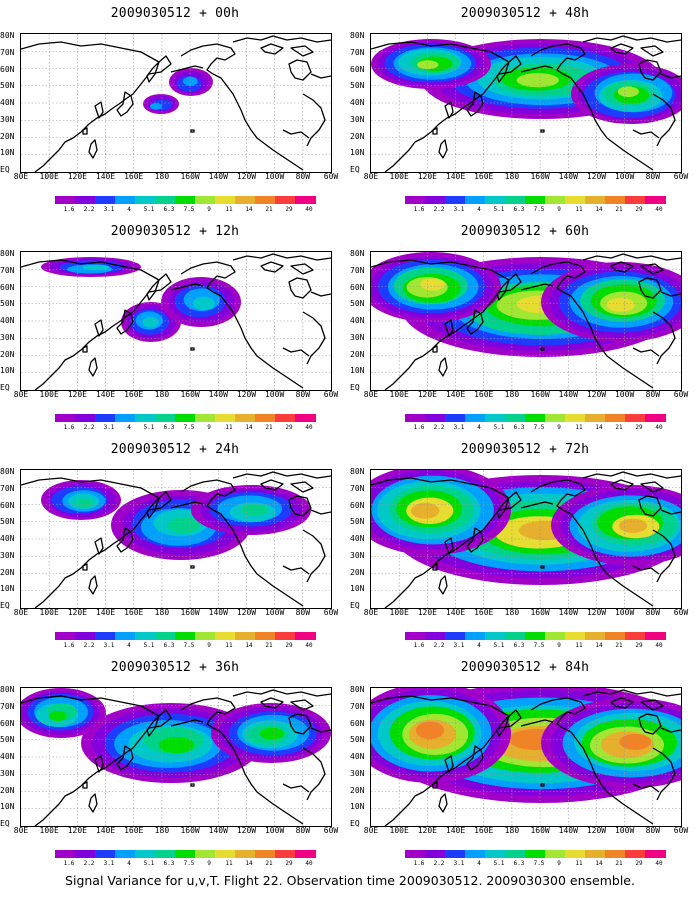 The width and height of the screenshot is (700, 900). What do you see at coordinates (7, 337) in the screenshot?
I see `lat-tick-label: 30N` at bounding box center [7, 337].